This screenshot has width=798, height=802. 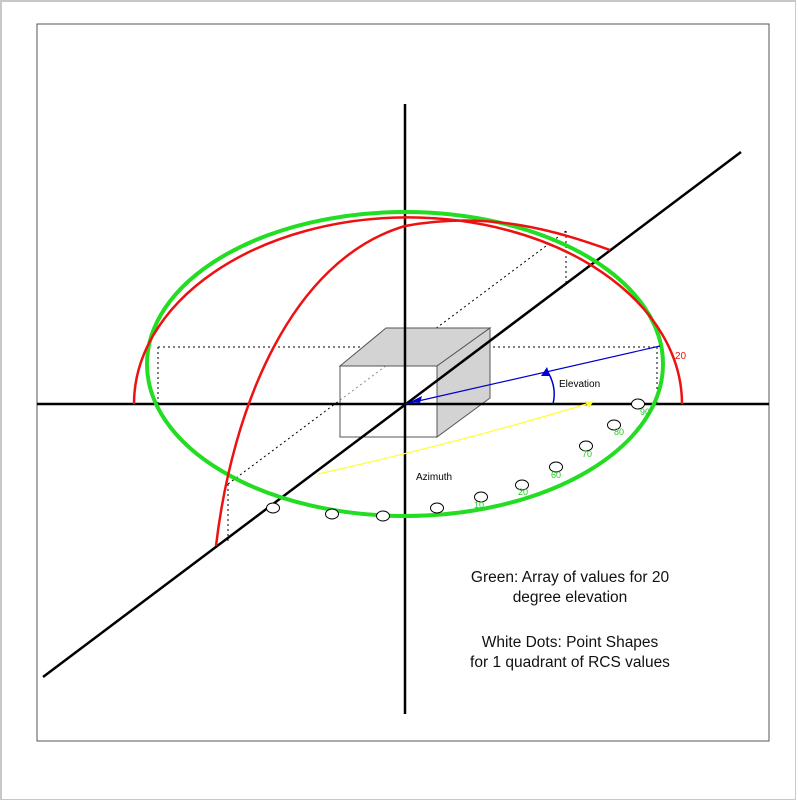 I want to click on caption-white-line2: for 1 quadrant of RCS values, so click(x=570, y=662).